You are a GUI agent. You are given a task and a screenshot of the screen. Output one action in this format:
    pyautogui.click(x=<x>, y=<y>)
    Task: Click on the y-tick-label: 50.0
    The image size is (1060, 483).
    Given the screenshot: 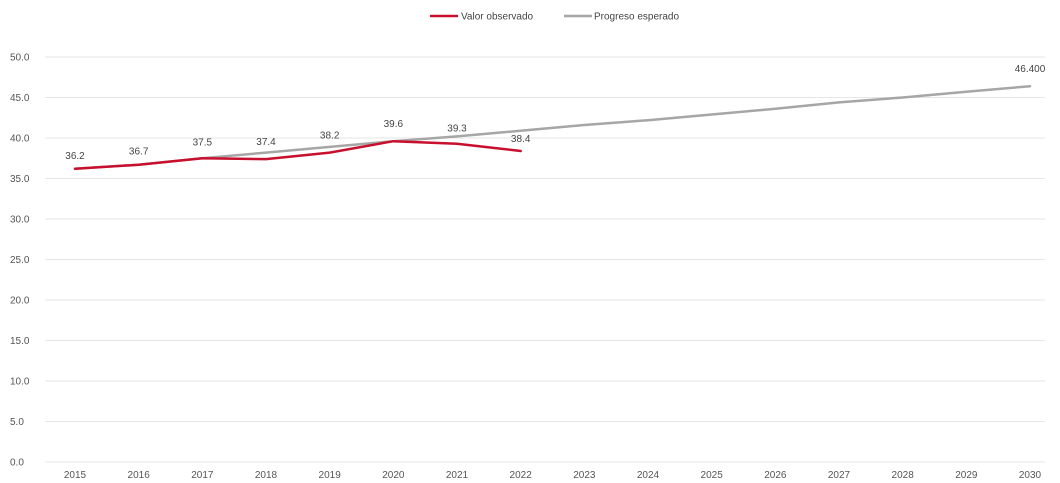 What is the action you would take?
    pyautogui.click(x=20, y=58)
    